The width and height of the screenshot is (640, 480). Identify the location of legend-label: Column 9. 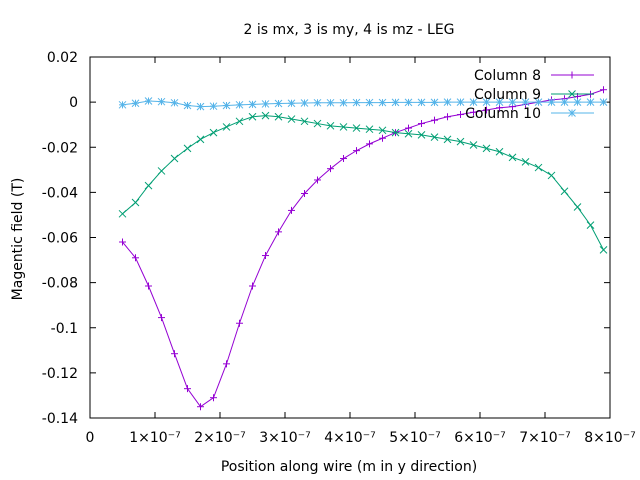
(507, 95).